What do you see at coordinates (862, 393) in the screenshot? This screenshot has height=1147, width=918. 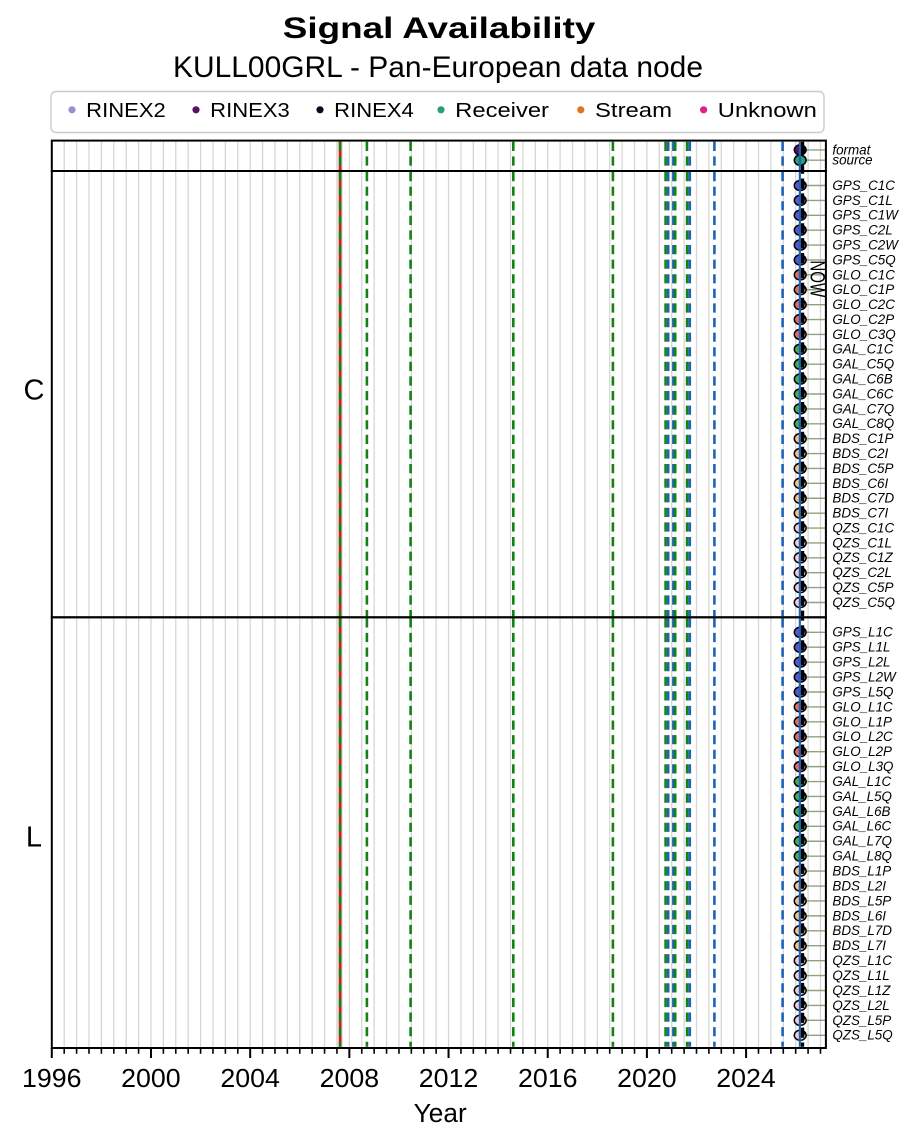 I see `svg-text: GAL_C6C` at bounding box center [862, 393].